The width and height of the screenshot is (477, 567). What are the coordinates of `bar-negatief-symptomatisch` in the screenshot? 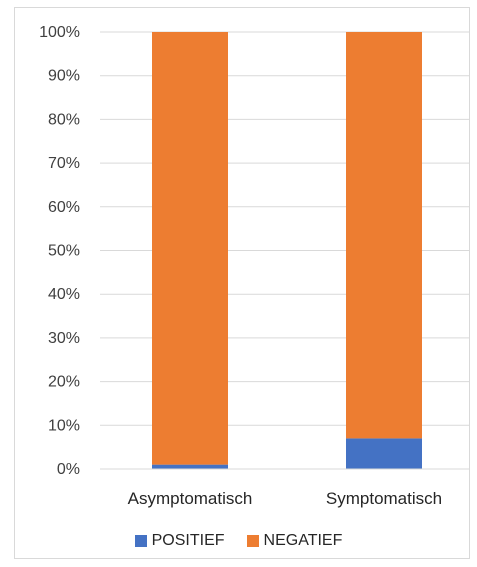 It's located at (384, 235).